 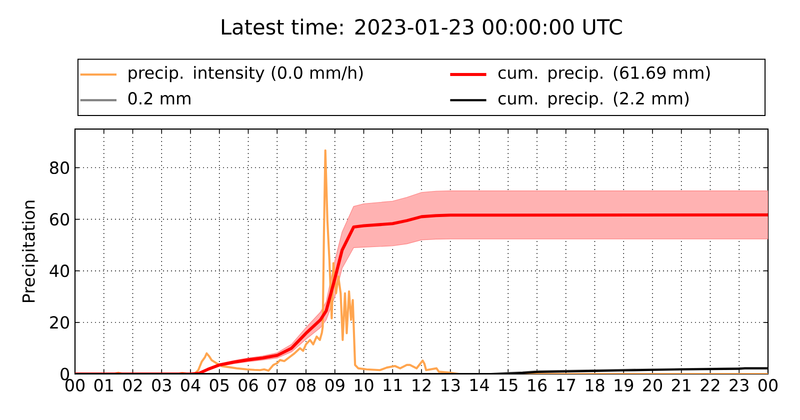 I want to click on x-tick-label: 18, so click(x=595, y=385).